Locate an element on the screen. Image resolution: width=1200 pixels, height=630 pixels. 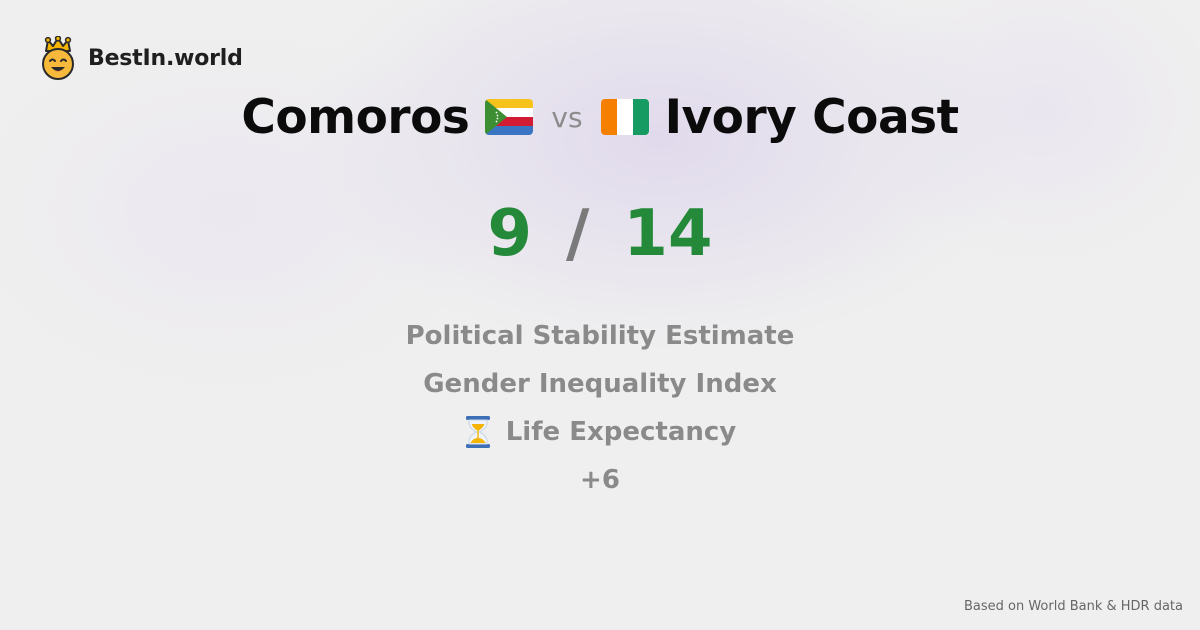
right-country-name: Ivory Coast is located at coordinates (812, 117).